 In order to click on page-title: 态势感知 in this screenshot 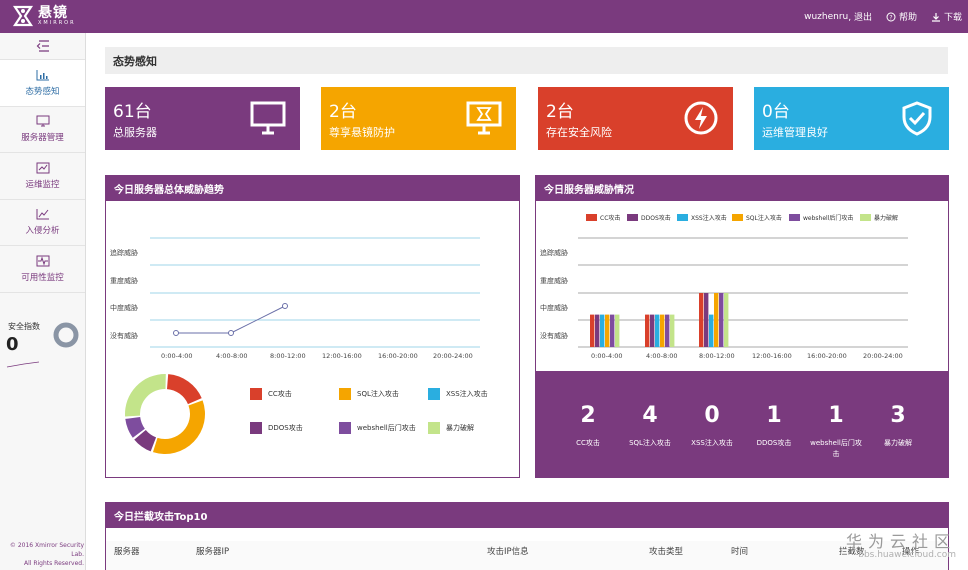, I will do `click(526, 60)`.